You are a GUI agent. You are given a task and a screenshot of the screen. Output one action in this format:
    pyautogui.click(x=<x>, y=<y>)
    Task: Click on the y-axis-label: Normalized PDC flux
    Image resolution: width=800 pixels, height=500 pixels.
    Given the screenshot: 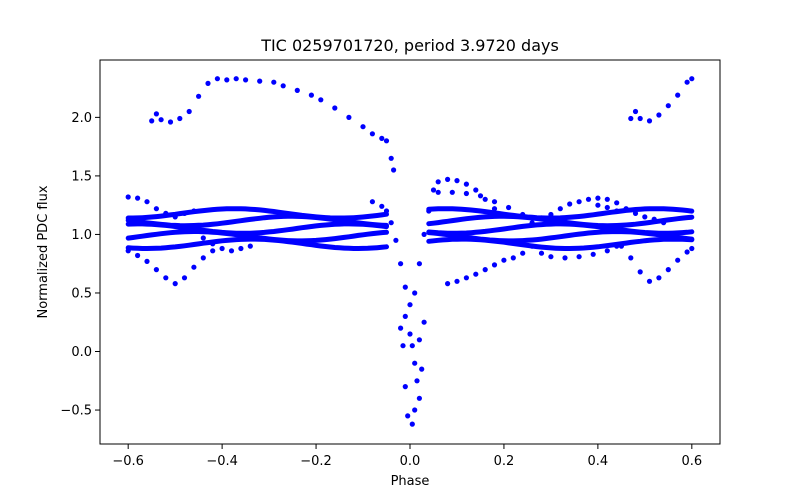 What is the action you would take?
    pyautogui.click(x=43, y=251)
    